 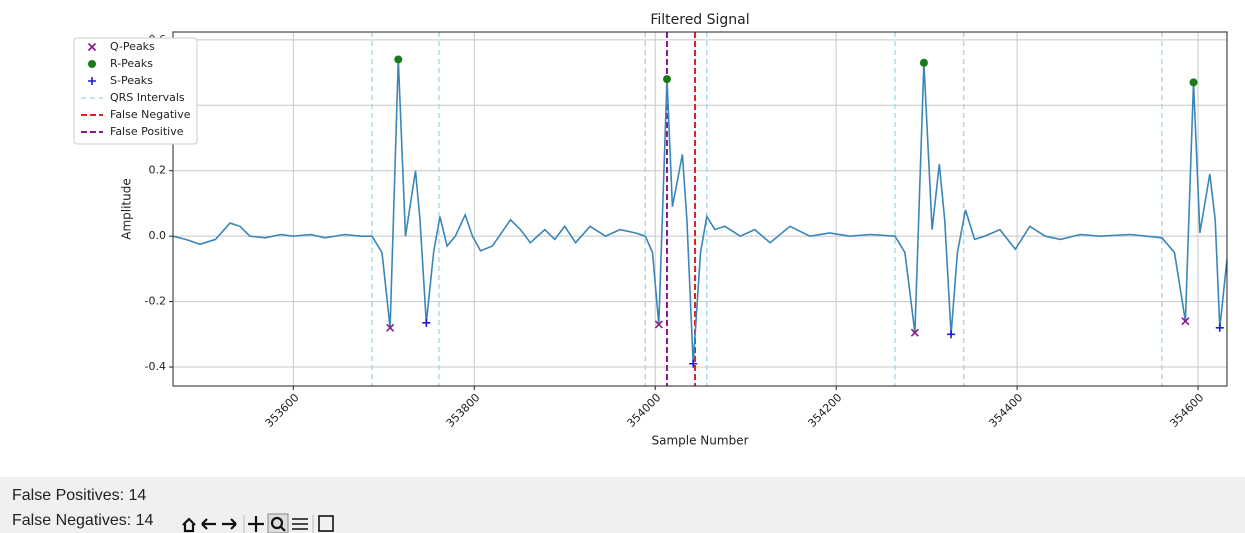 What do you see at coordinates (131, 63) in the screenshot?
I see `legend-label: R-Peaks` at bounding box center [131, 63].